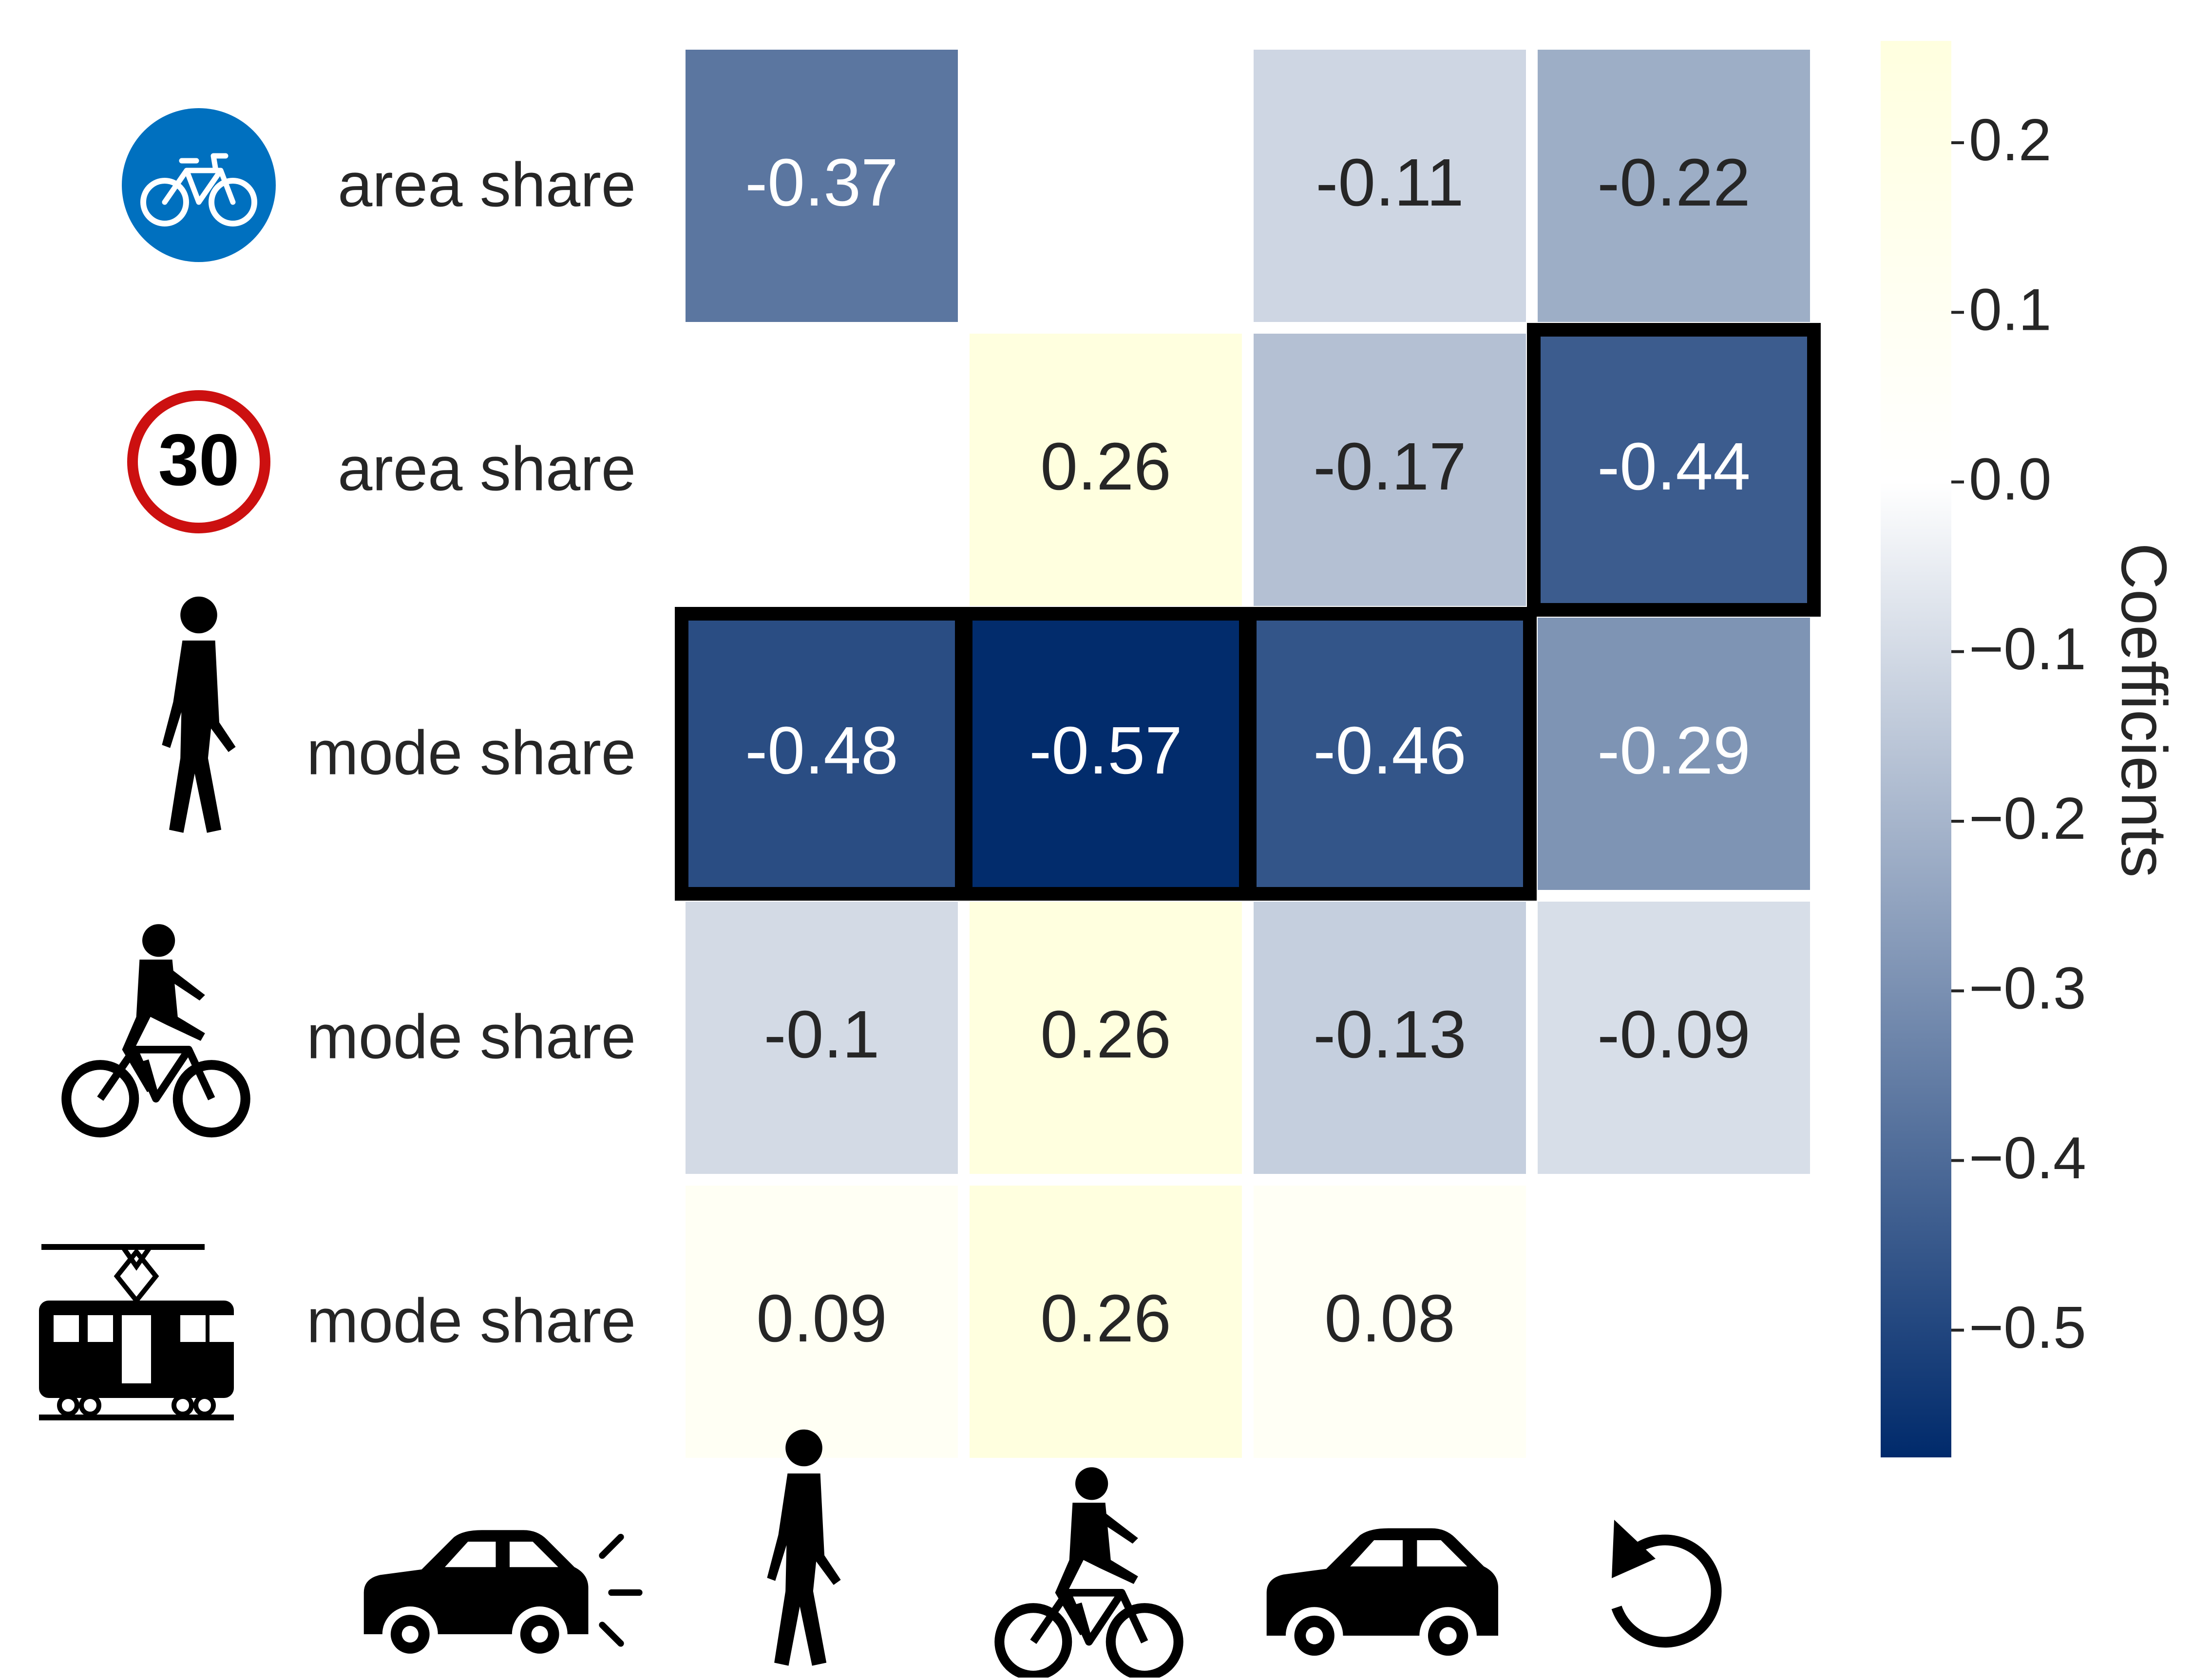 This screenshot has width=2211, height=1680. What do you see at coordinates (2028, 818) in the screenshot?
I see `colorbar-tick-label: −0.2` at bounding box center [2028, 818].